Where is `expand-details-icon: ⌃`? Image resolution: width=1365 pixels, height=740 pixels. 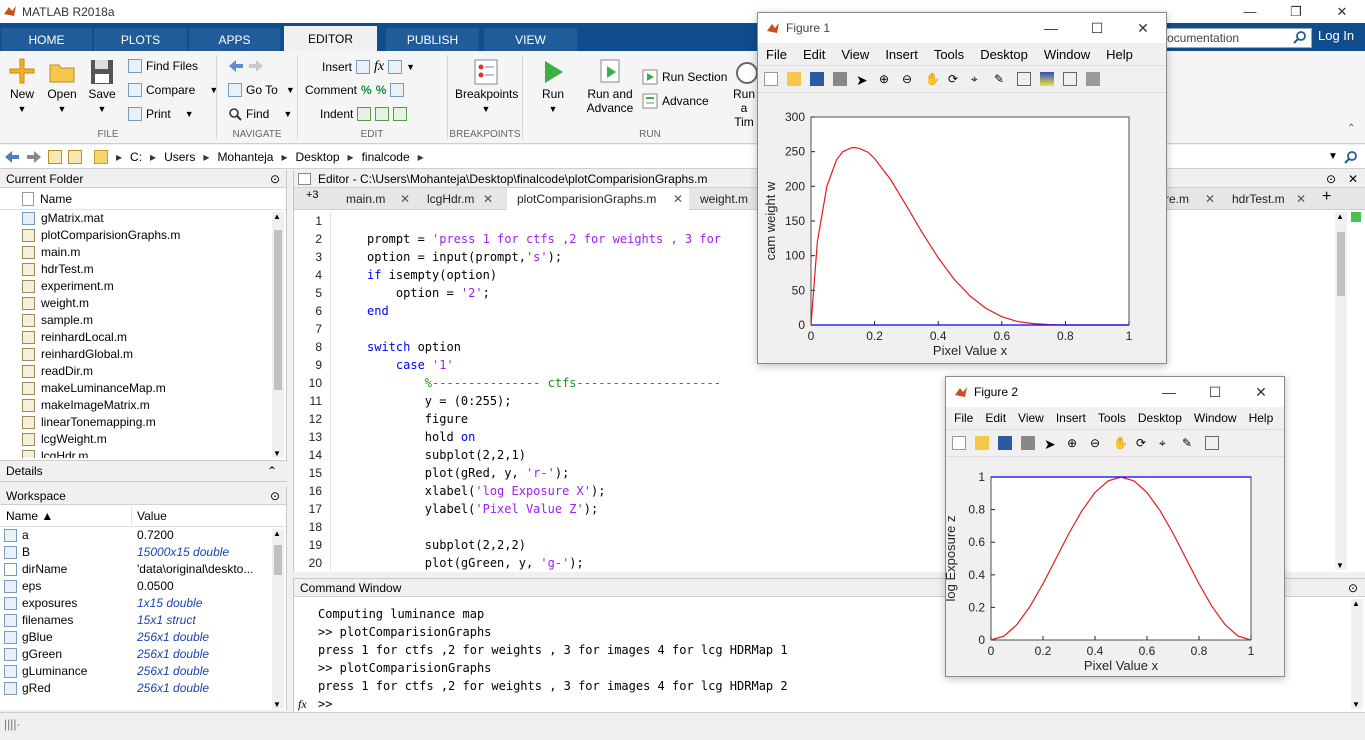
expand-details-icon: ⌃ is located at coordinates (271, 471).